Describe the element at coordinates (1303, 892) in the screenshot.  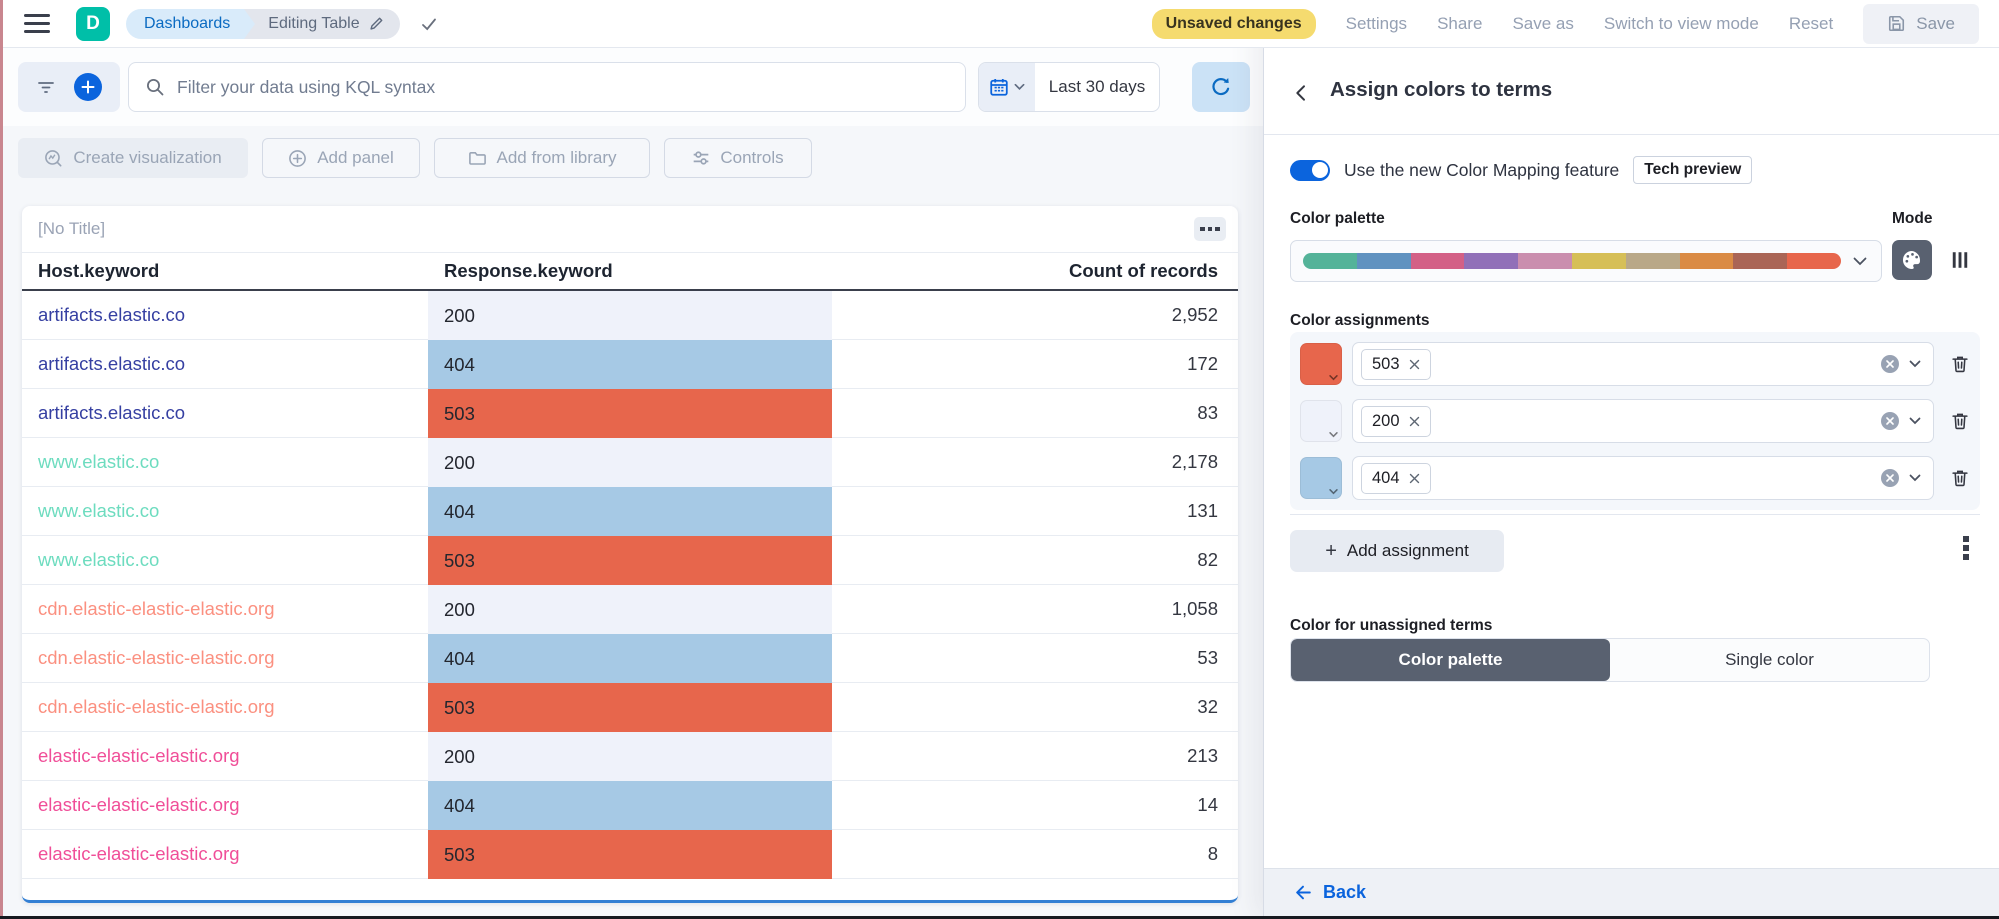
I see `back-arrow-icon` at that location.